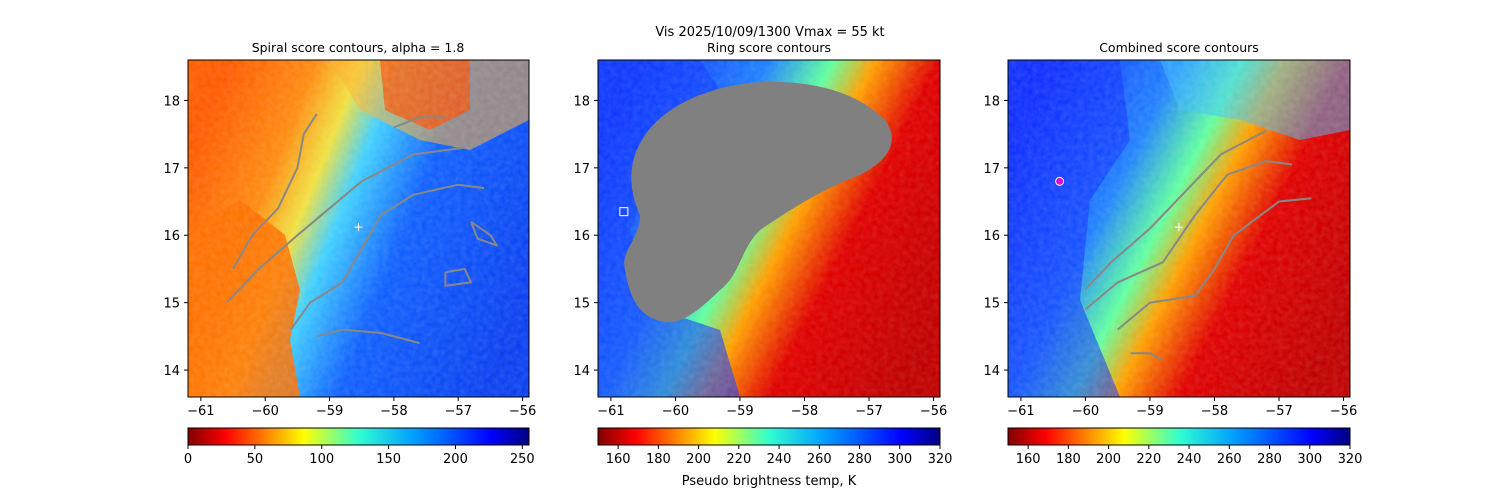  I want to click on ring-masked-region, so click(758, 202).